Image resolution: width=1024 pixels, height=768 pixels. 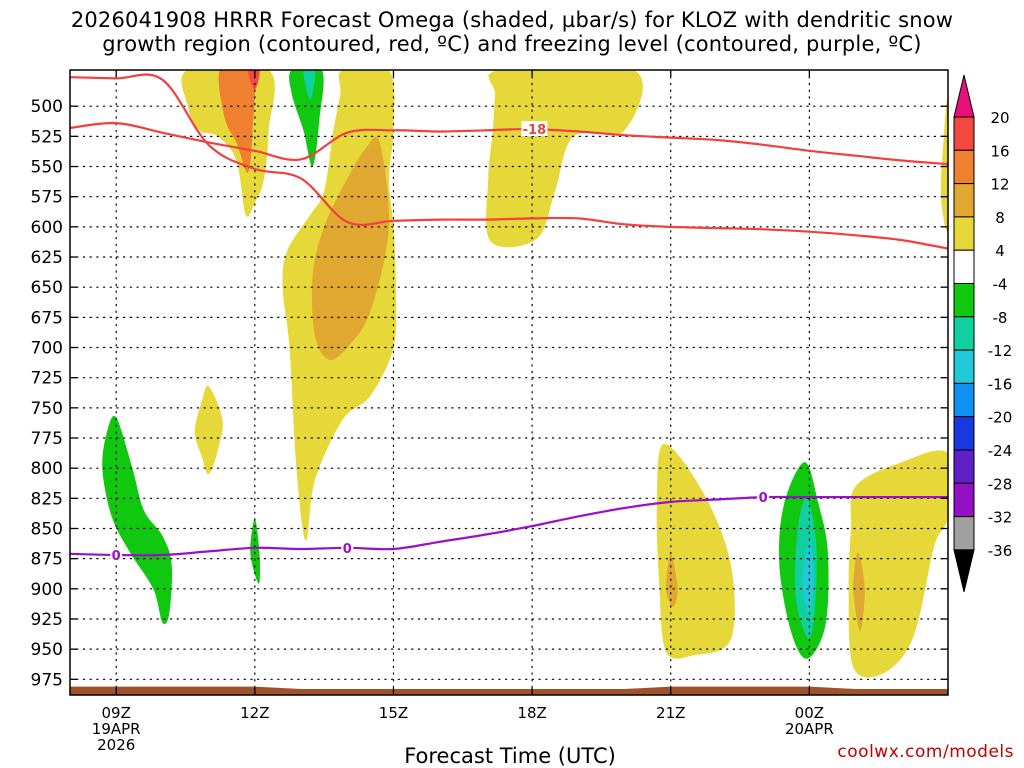 I want to click on colorbar-label-8: -8, so click(x=1000, y=318).